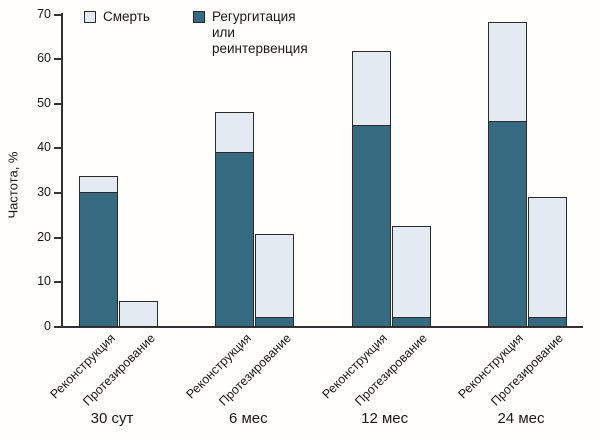  Describe the element at coordinates (126, 16) in the screenshot. I see `legend-label: Смерть` at that location.